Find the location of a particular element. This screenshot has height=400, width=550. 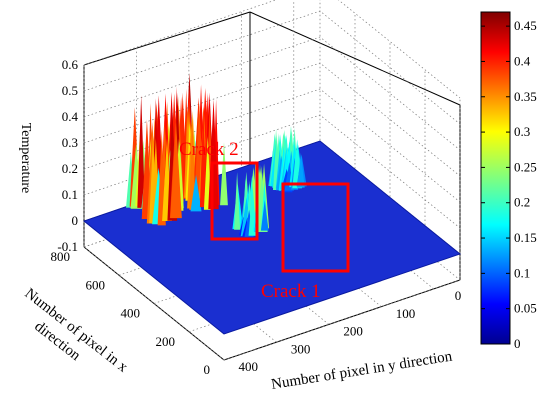

colorbar-tick-label: 0 is located at coordinates (517, 343).